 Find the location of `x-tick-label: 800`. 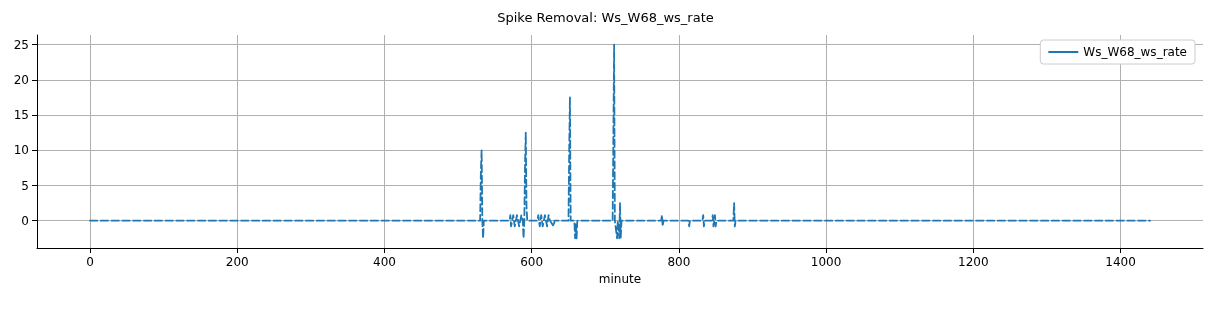

x-tick-label: 800 is located at coordinates (679, 262).